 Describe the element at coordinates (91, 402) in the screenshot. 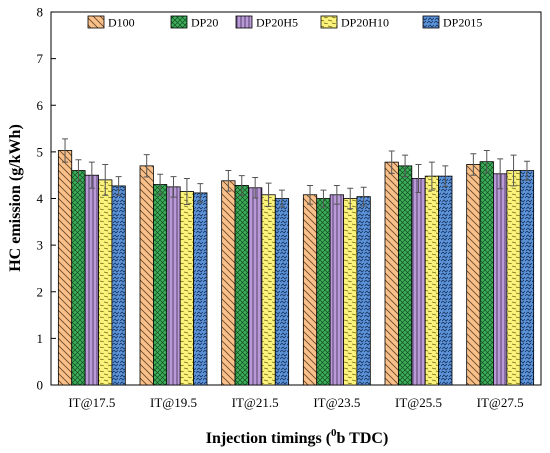

I see `x-tick-label: IT@17.5` at that location.